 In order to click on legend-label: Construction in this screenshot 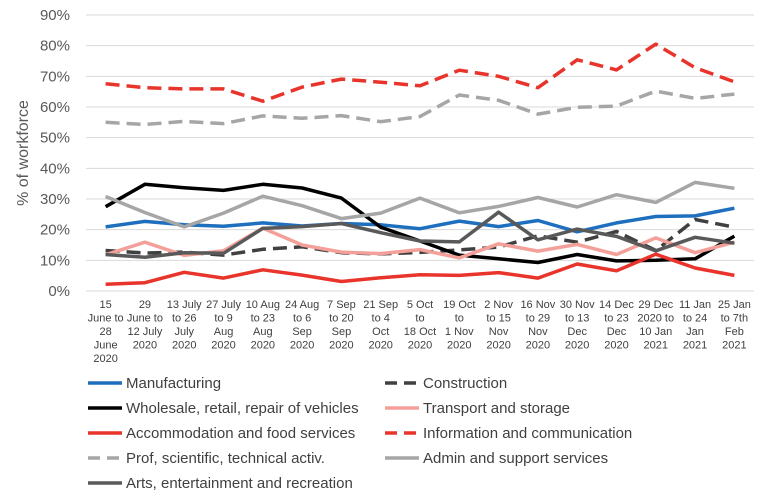, I will do `click(465, 383)`.